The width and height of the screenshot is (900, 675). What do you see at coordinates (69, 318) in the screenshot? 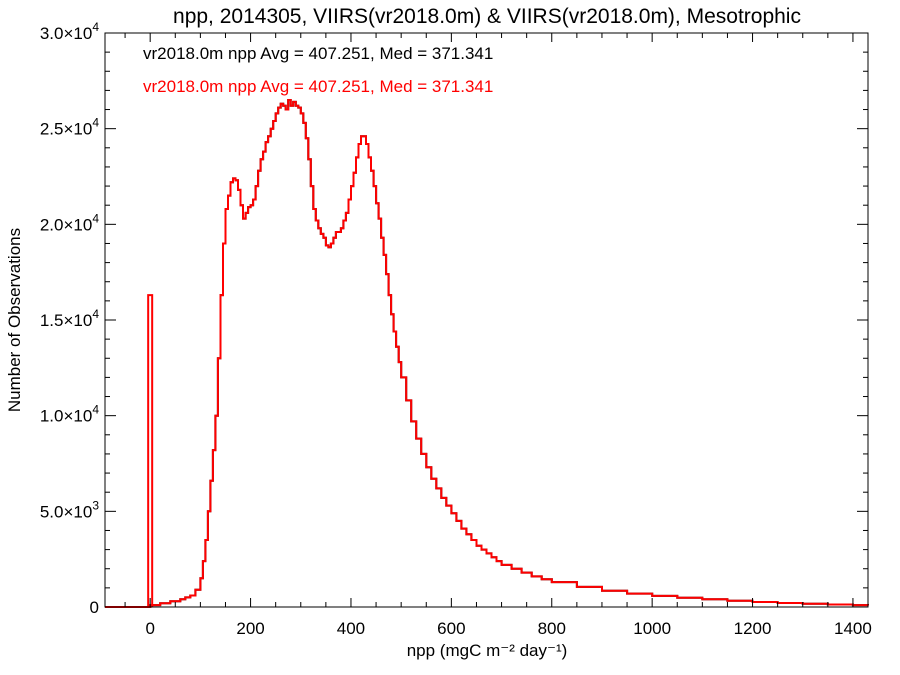
I see `y-tick-label: 1.5×10⁴` at bounding box center [69, 318].